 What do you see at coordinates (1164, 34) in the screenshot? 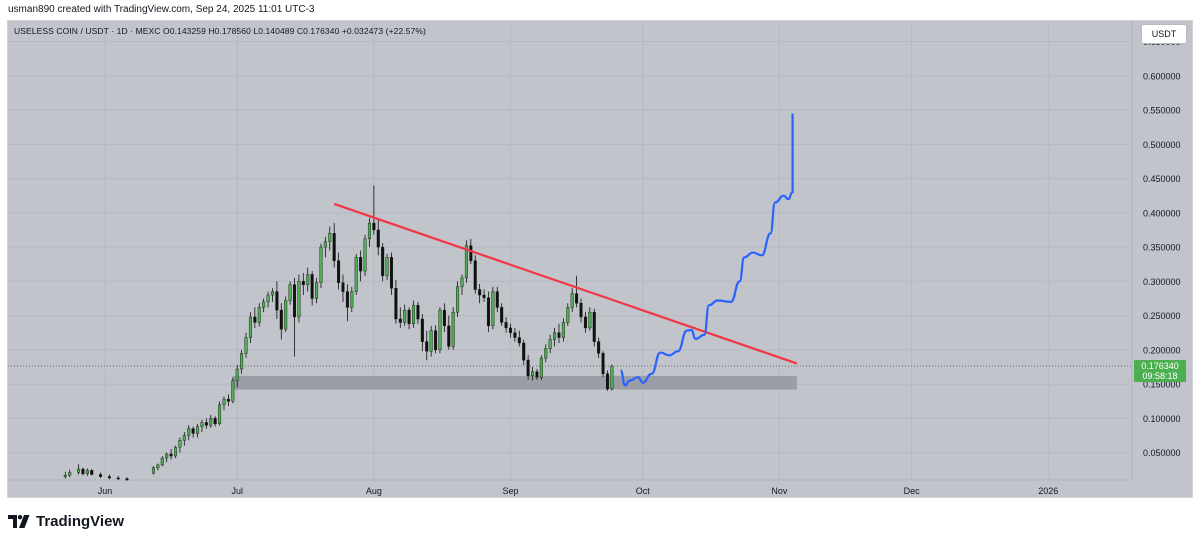
I see `currency-button: USDT` at bounding box center [1164, 34].